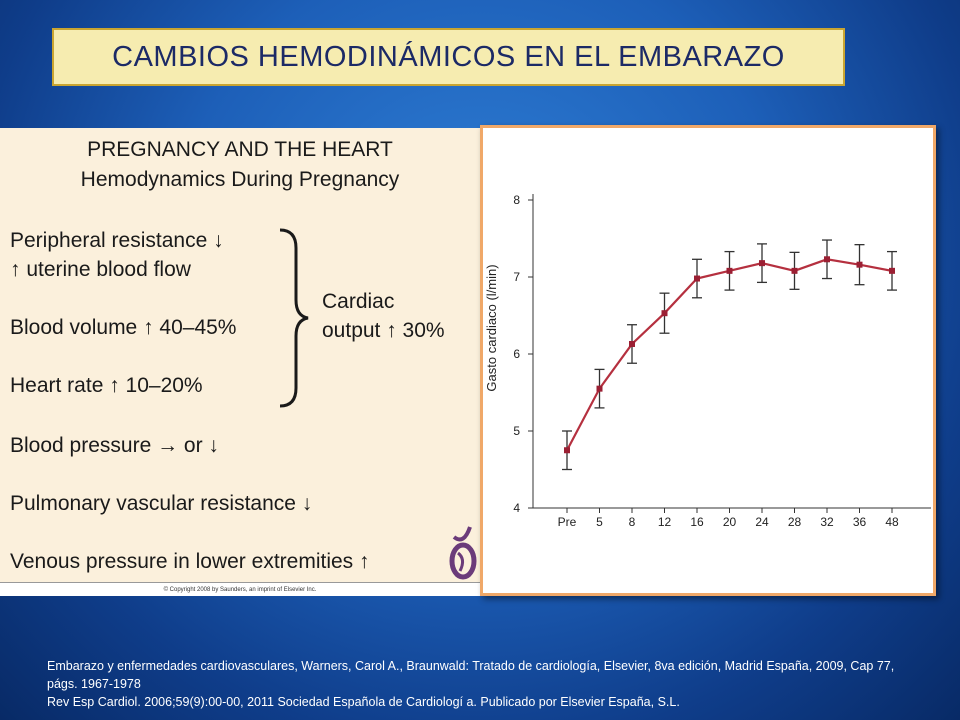  I want to click on item-blood-pressure: Blood pressure → or ↓, so click(114, 445).